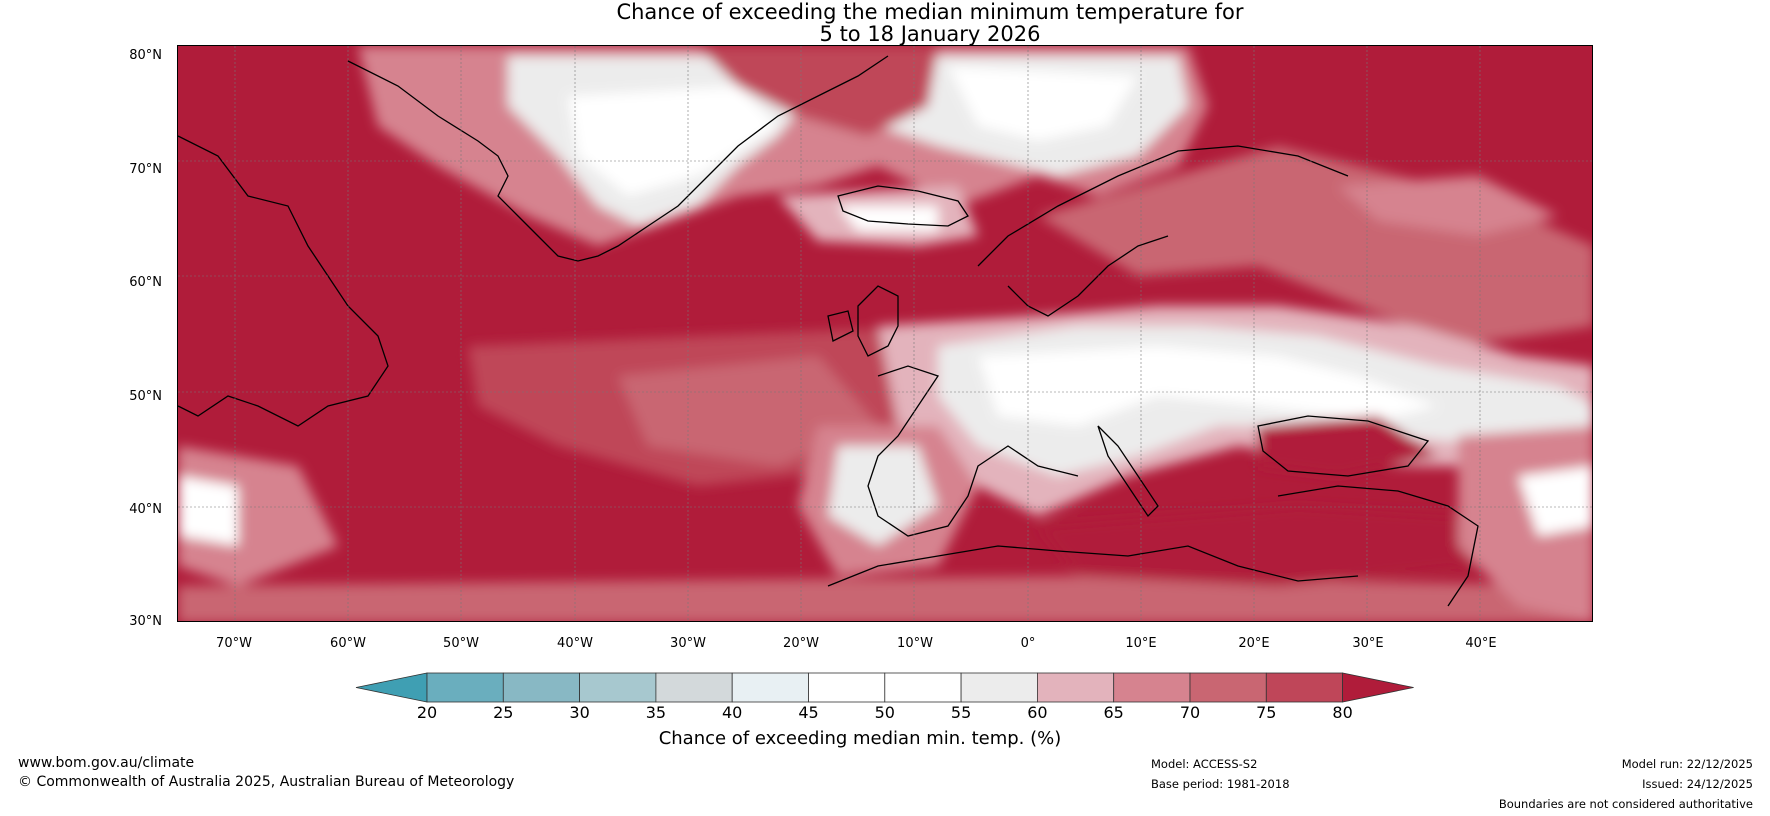  Describe the element at coordinates (1254, 643) in the screenshot. I see `lon-tick-20e: 20°E` at that location.